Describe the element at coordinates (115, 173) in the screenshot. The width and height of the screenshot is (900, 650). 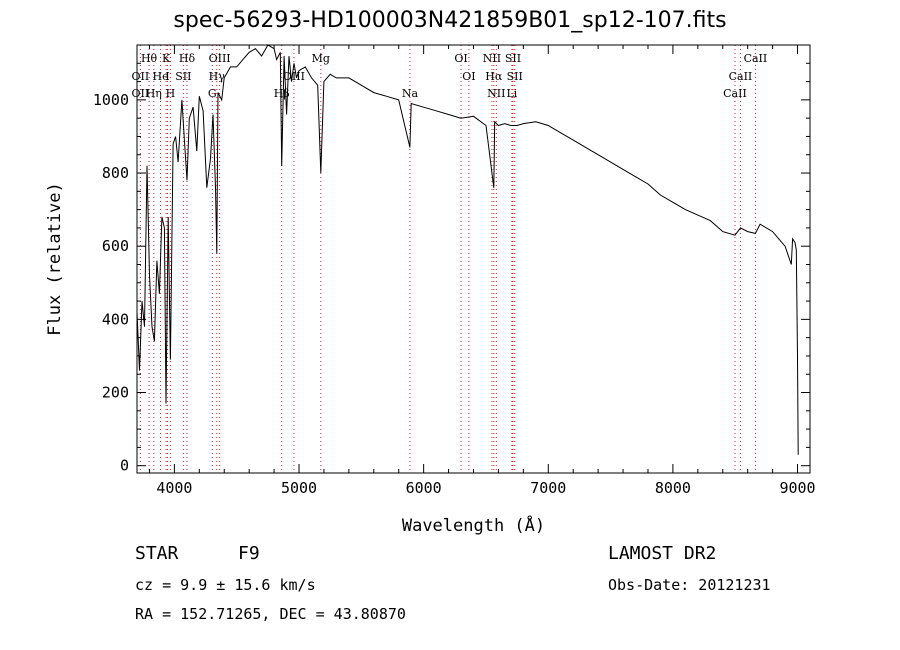
I see `y-tick-label: 800` at that location.